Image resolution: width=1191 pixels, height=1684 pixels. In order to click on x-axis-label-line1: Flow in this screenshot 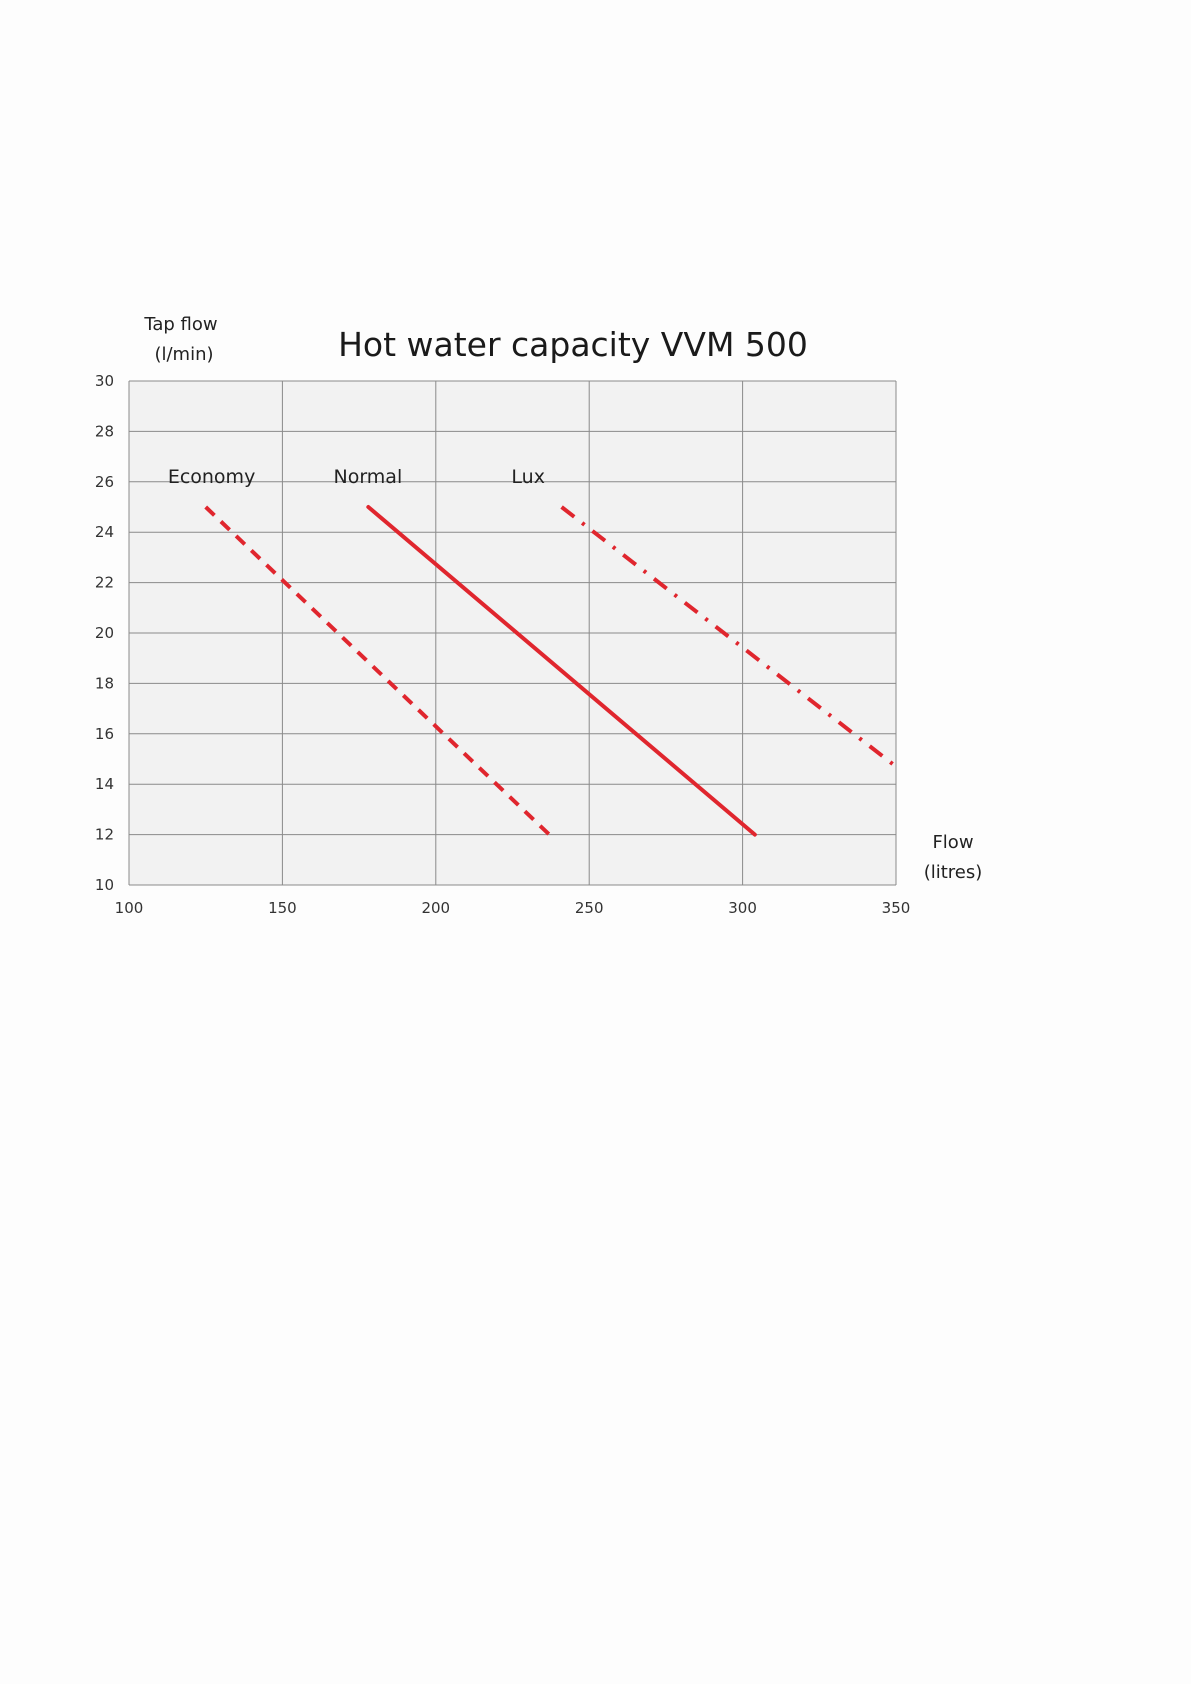, I will do `click(952, 842)`.